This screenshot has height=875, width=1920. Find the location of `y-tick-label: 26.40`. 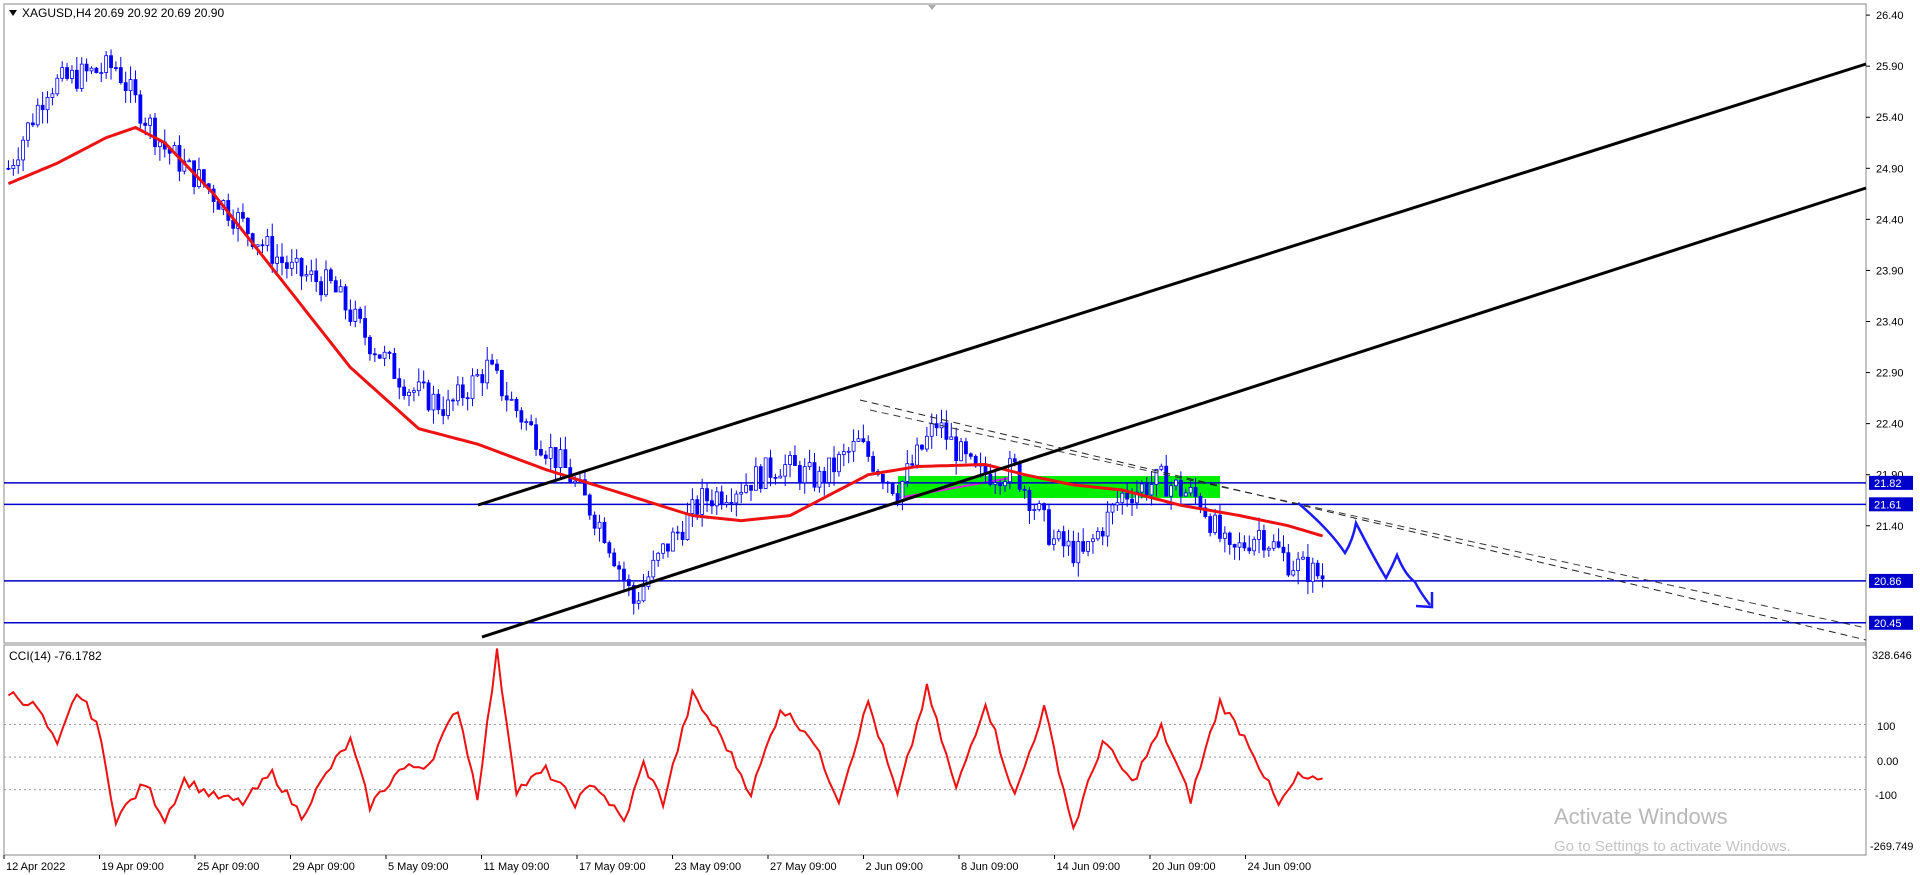

y-tick-label: 26.40 is located at coordinates (1890, 16).